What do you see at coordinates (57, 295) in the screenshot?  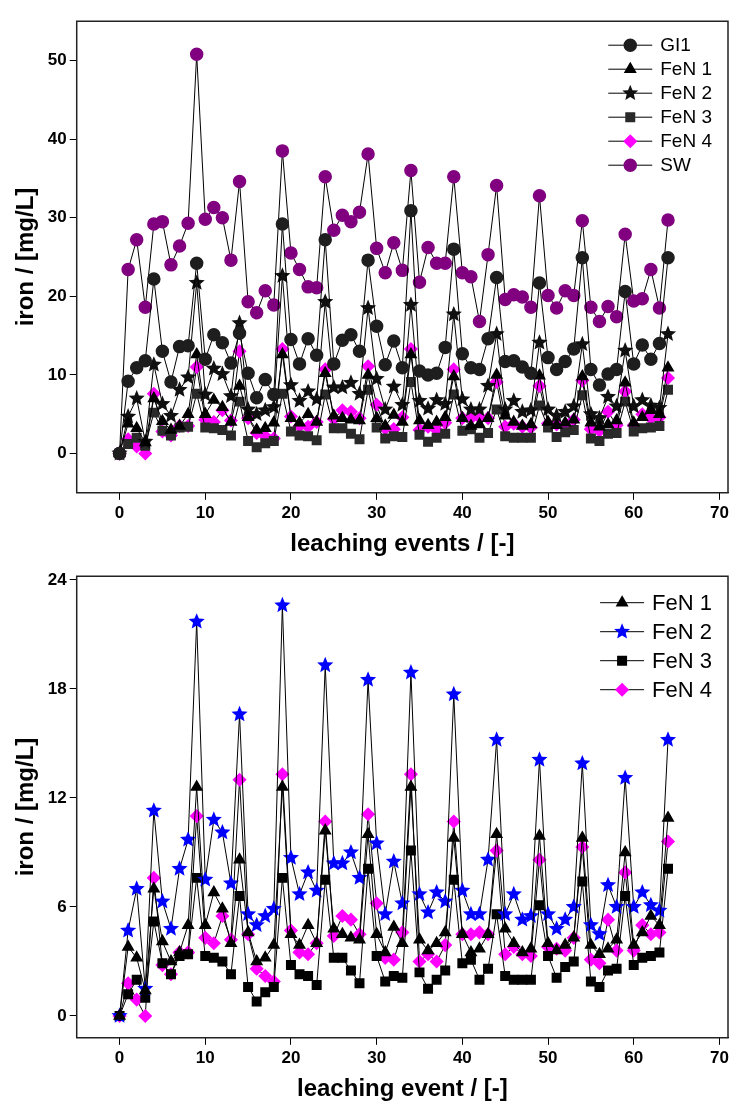 I see `y-tick-label: 20` at bounding box center [57, 295].